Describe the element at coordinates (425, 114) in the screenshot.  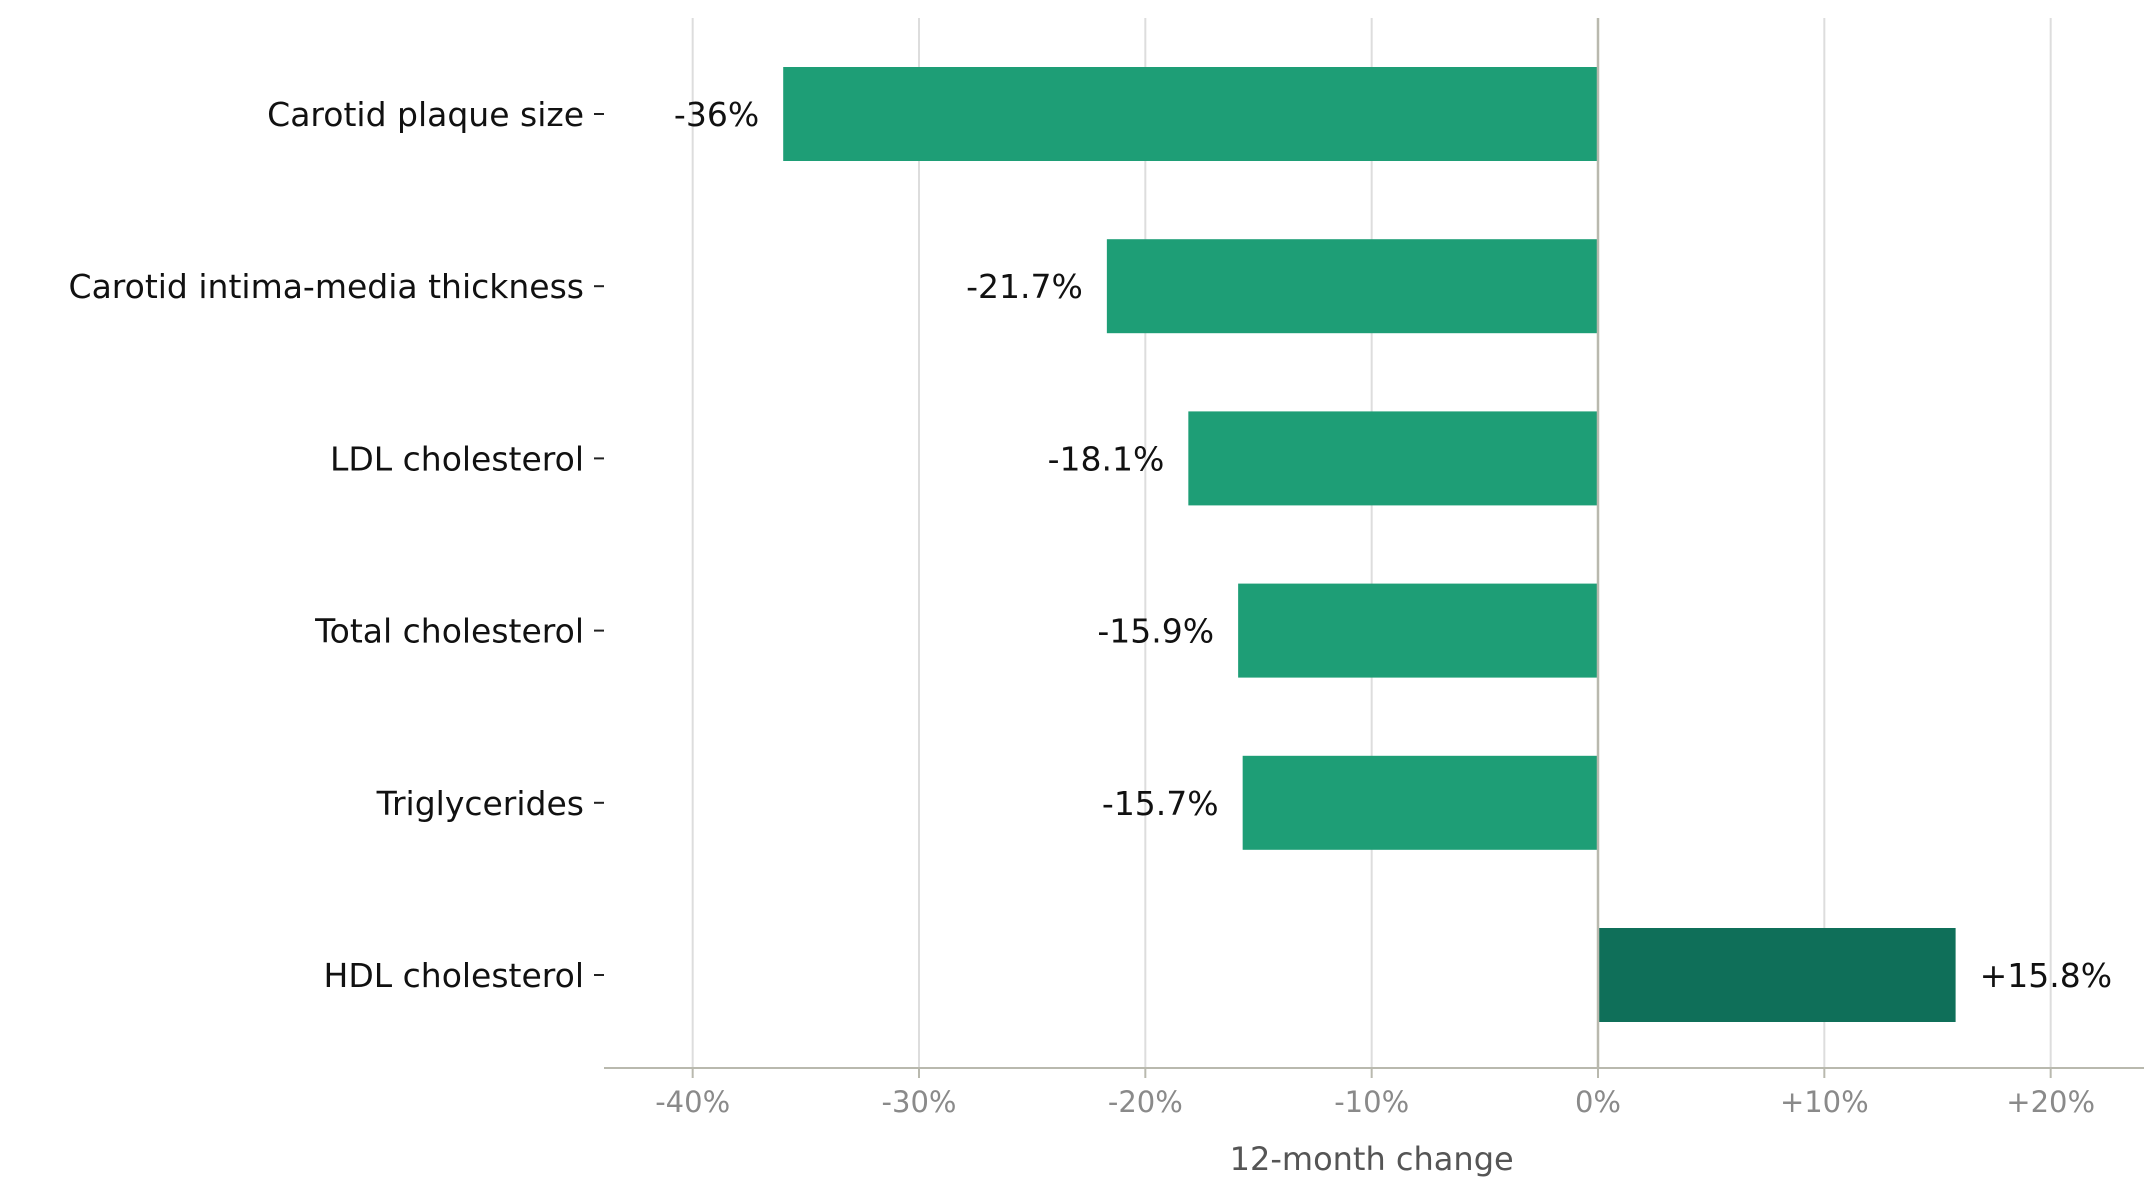
I see `category-label: Carotid plaque size` at that location.